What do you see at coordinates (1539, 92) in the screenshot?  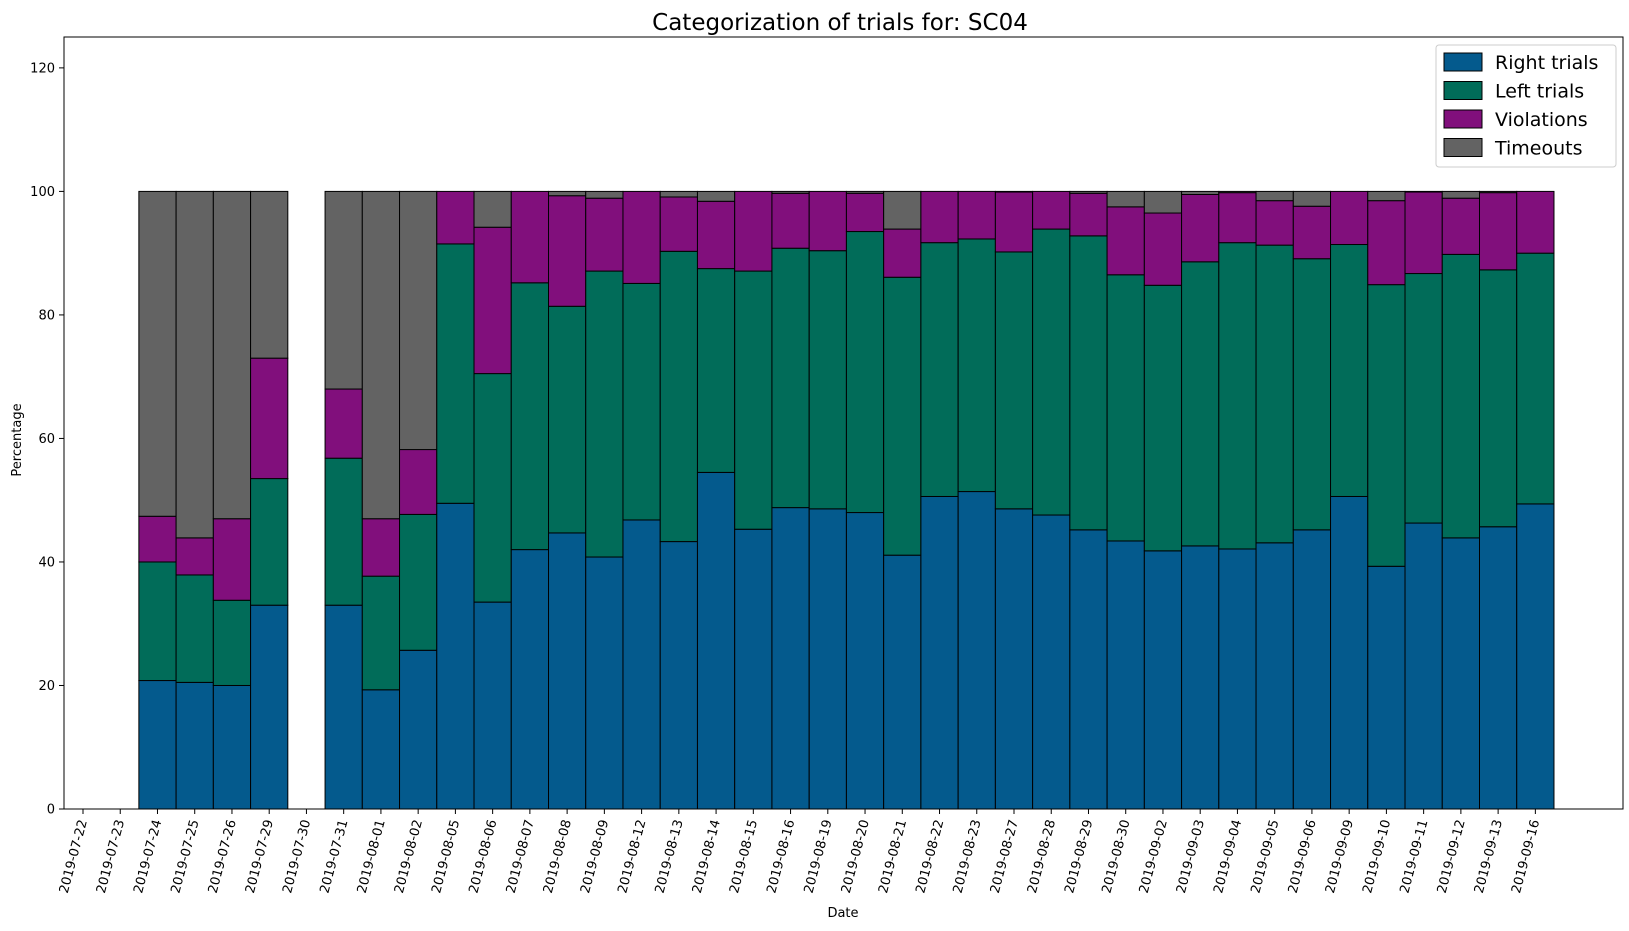 I see `legend-label: Left trials` at bounding box center [1539, 92].